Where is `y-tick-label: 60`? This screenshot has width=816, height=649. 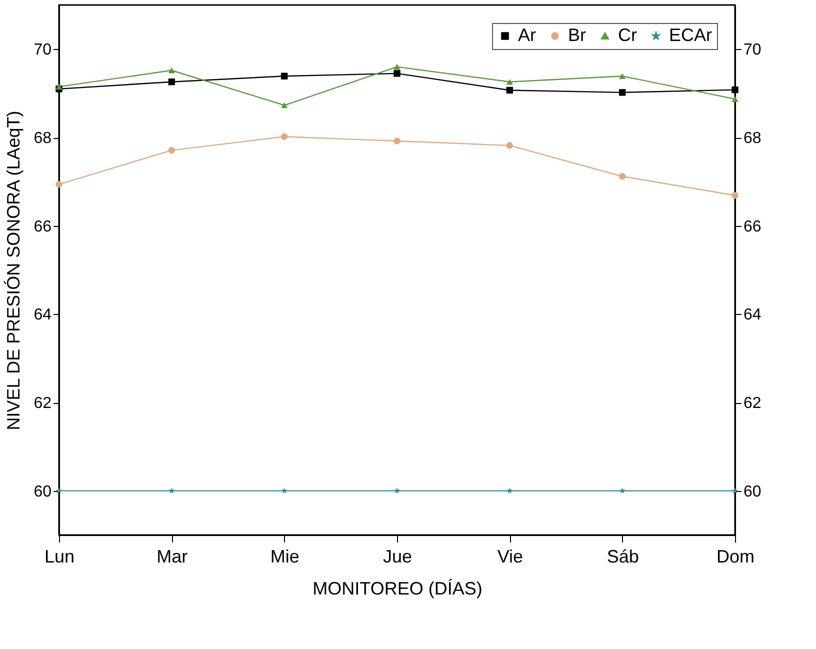
y-tick-label: 60 is located at coordinates (43, 491).